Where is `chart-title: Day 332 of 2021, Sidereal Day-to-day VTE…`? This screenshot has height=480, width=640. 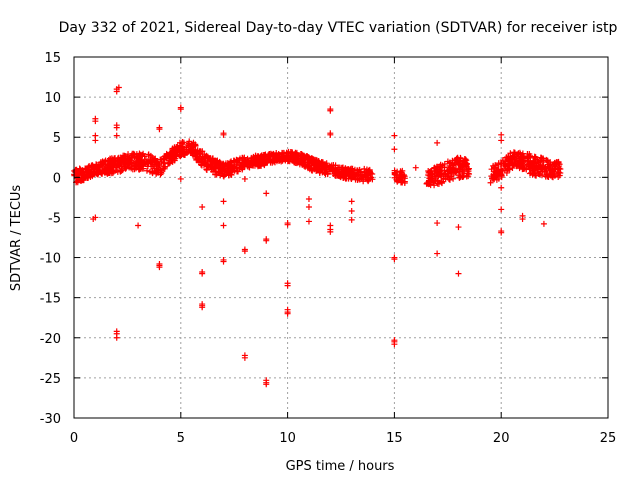
chart-title: Day 332 of 2021, Sidereal Day-to-day VTE… is located at coordinates (338, 28).